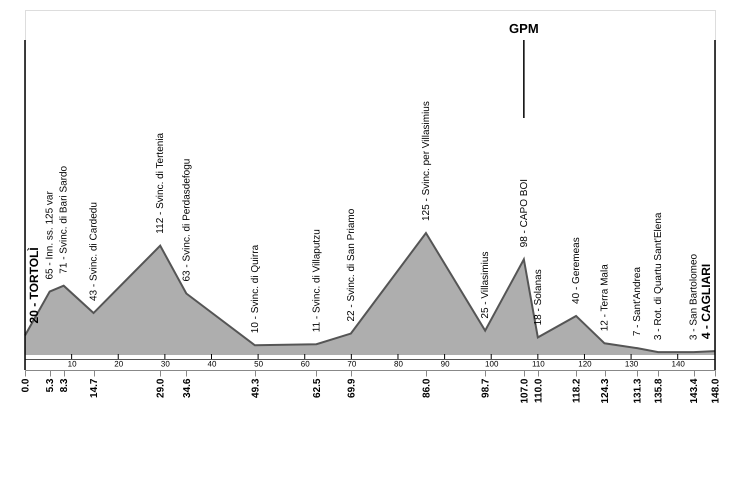  What do you see at coordinates (426, 388) in the screenshot?
I see `x-tick-label: 86.0` at bounding box center [426, 388].